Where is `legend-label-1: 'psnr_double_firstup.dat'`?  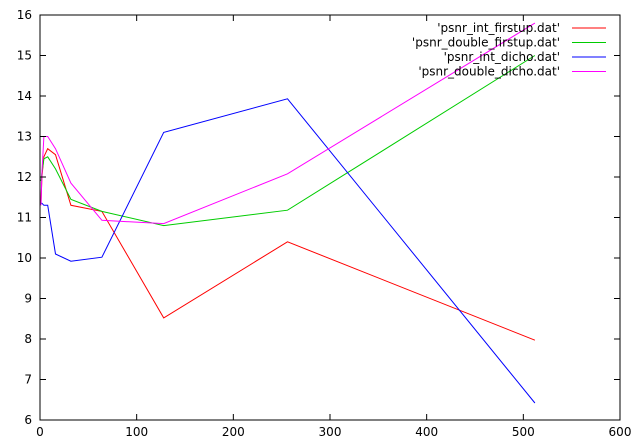 legend-label-1: 'psnr_double_firstup.dat' is located at coordinates (486, 43).